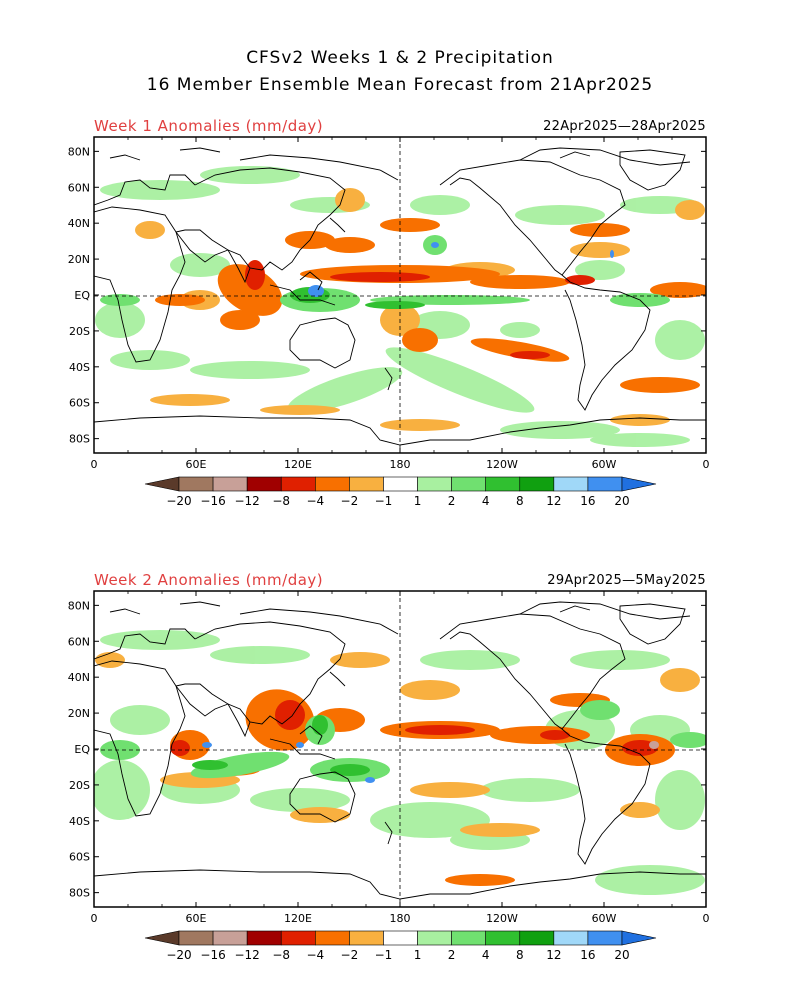  Describe the element at coordinates (298, 918) in the screenshot. I see `week2-lon-tick-label: 120E` at that location.